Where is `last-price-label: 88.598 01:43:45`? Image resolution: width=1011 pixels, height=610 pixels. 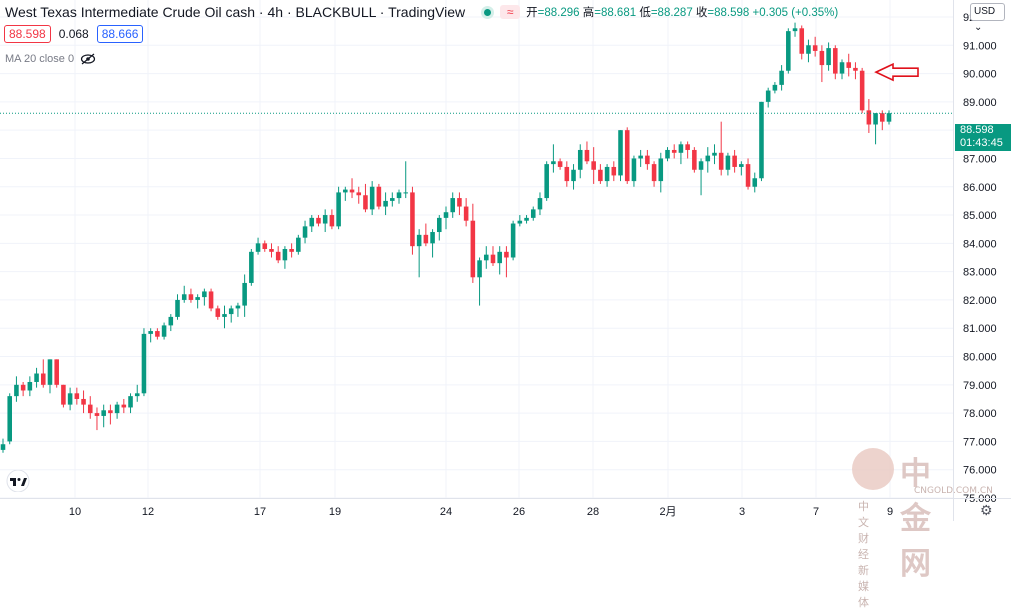
last-price-label: 88.598 01:43:45 is located at coordinates (983, 137).